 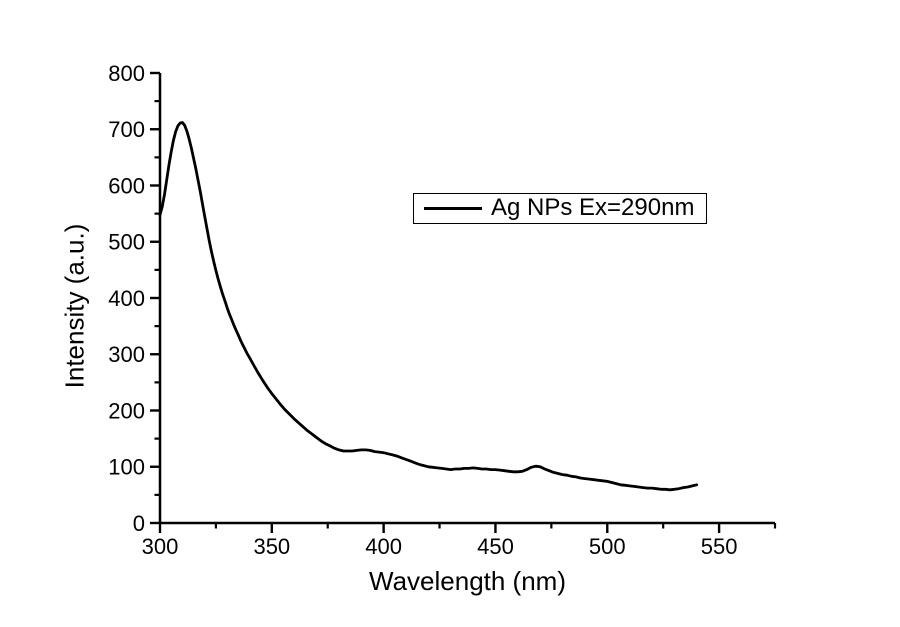 I want to click on x-tick-label: 400, so click(x=383, y=546).